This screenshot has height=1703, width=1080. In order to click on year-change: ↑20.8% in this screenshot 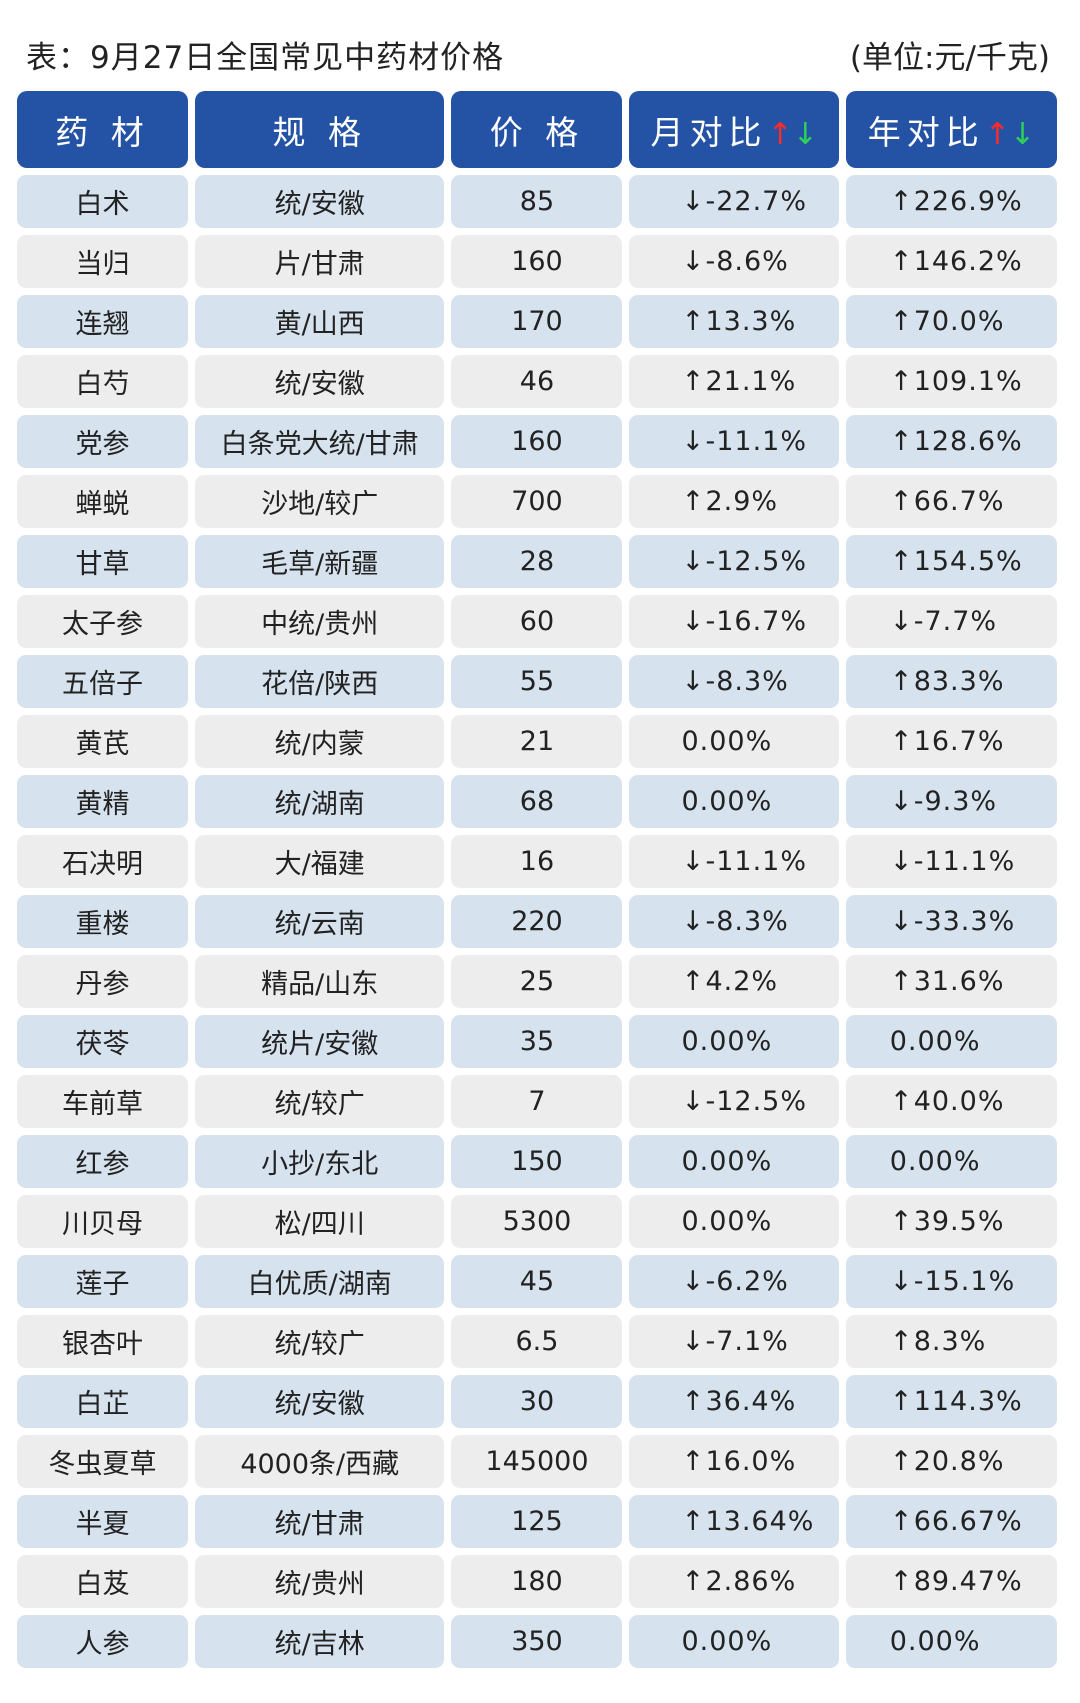, I will do `click(951, 1461)`.